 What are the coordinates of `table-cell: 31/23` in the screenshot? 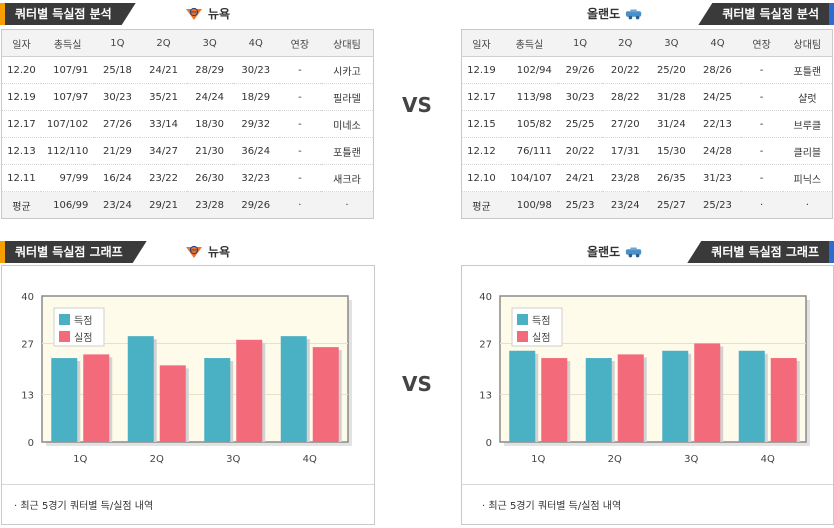 It's located at (717, 178).